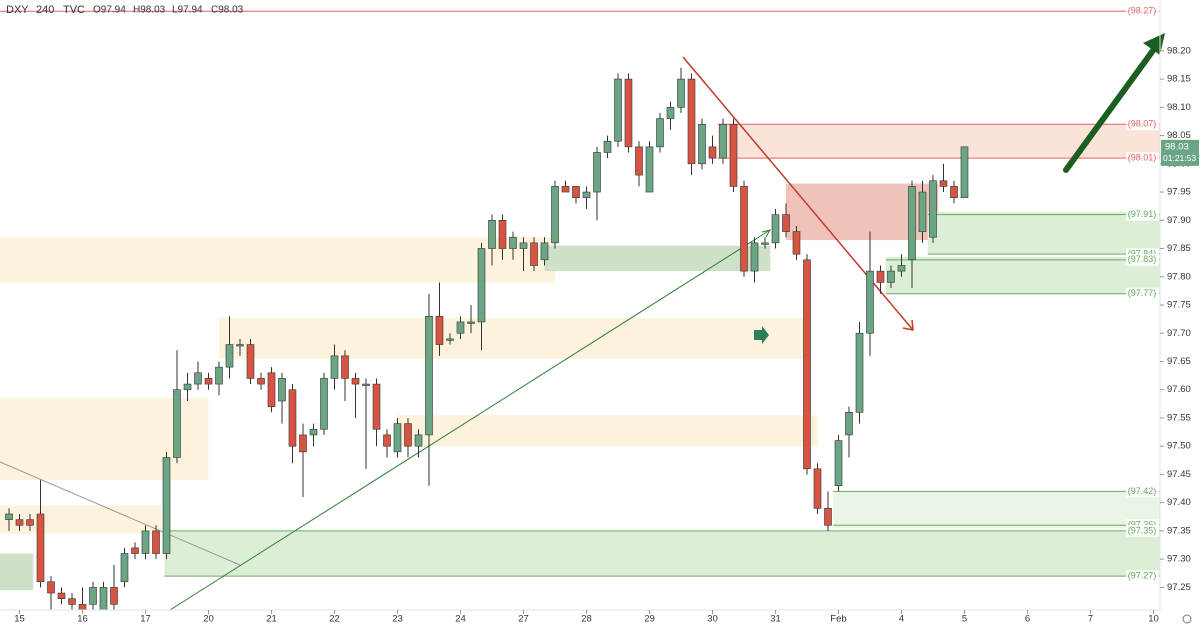 The height and width of the screenshot is (625, 1200). I want to click on ohlc-low: L97.94, so click(187, 10).